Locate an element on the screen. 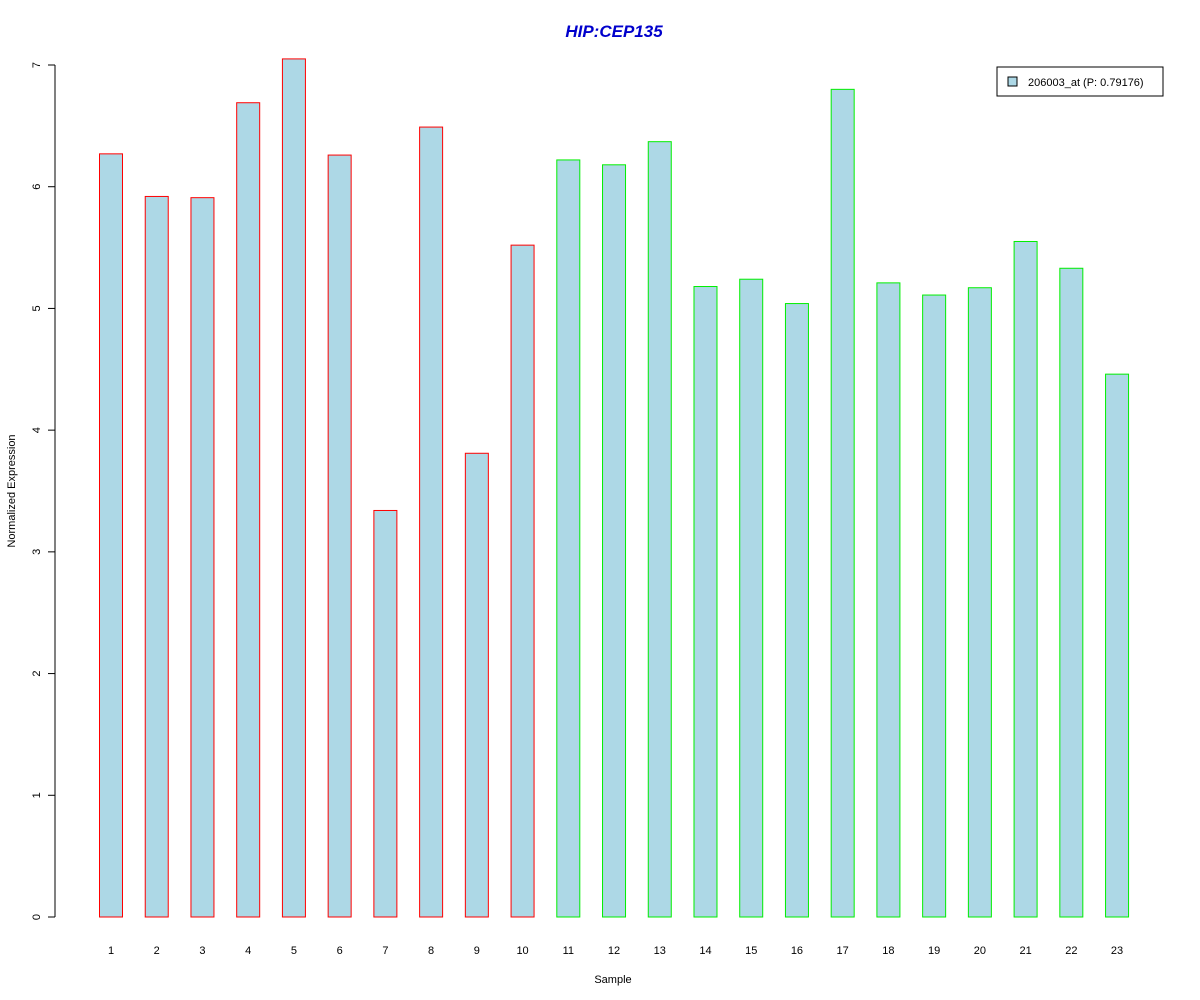  x-tick-label: 6 is located at coordinates (340, 951).